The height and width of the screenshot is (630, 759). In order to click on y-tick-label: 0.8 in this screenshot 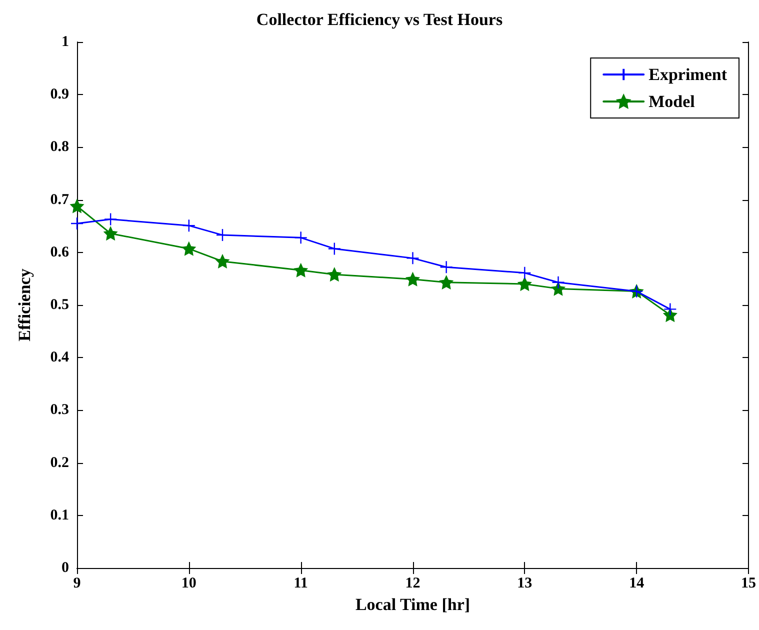, I will do `click(59, 147)`.